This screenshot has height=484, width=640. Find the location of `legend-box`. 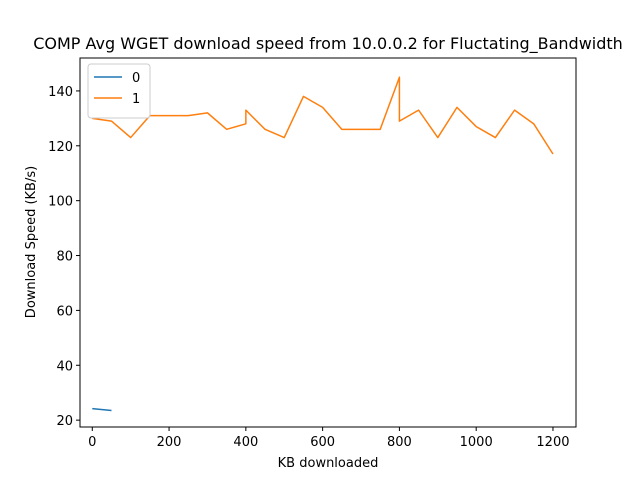

legend-box is located at coordinates (119, 91).